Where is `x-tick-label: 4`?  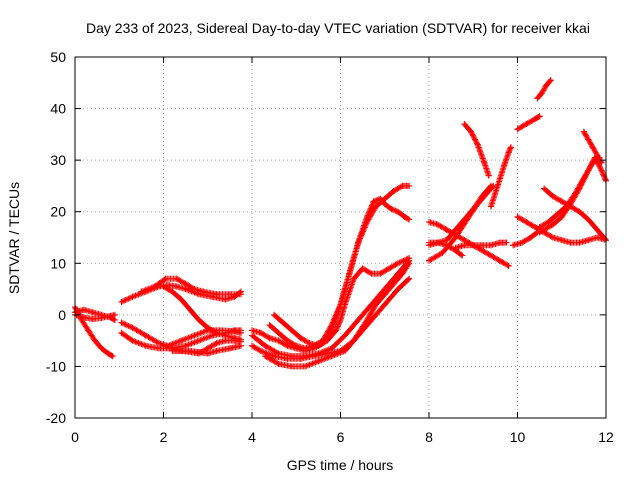 x-tick-label: 4 is located at coordinates (252, 437).